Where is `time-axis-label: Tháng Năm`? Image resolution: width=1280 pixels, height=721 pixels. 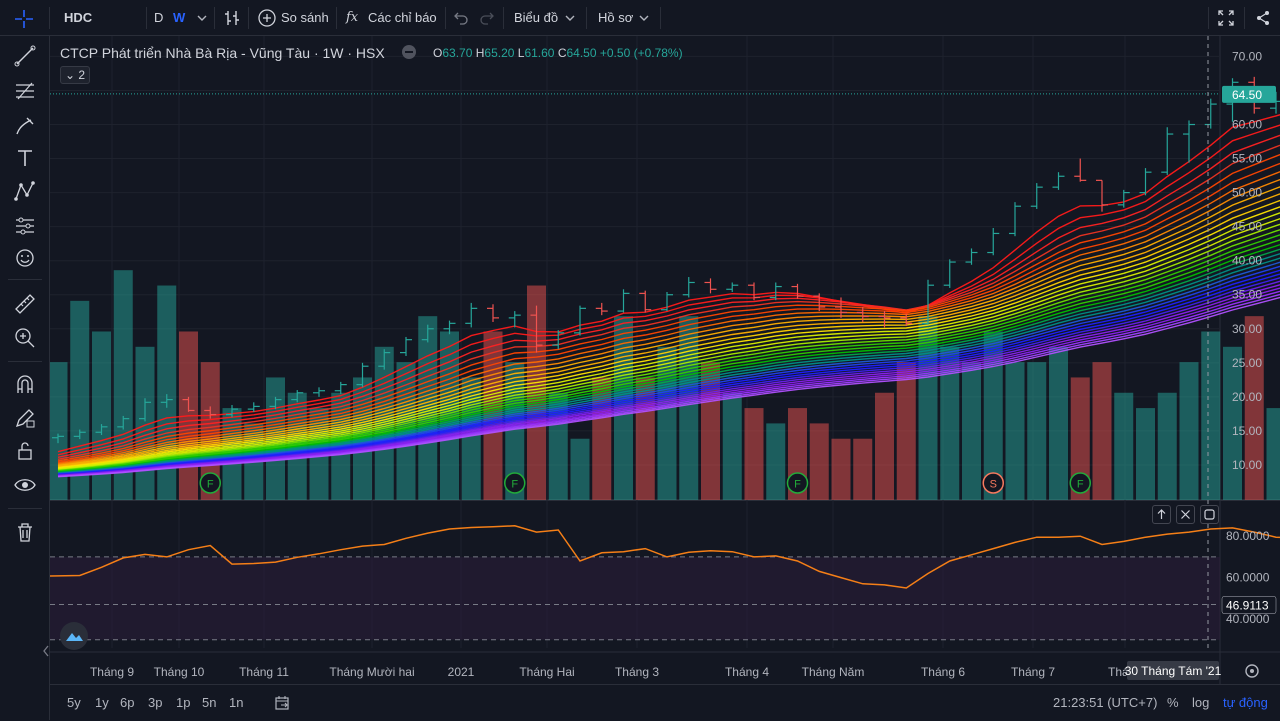
time-axis-label: Tháng Năm is located at coordinates (833, 672).